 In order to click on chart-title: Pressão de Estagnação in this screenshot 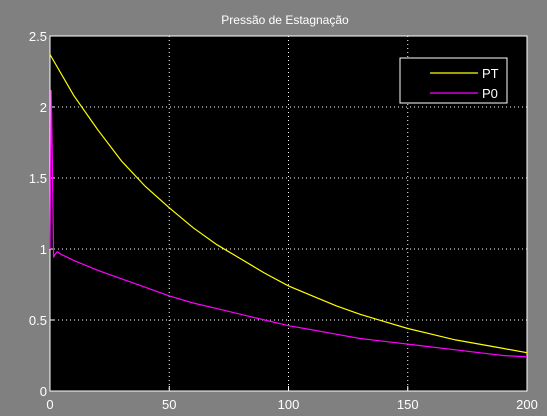, I will do `click(285, 20)`.